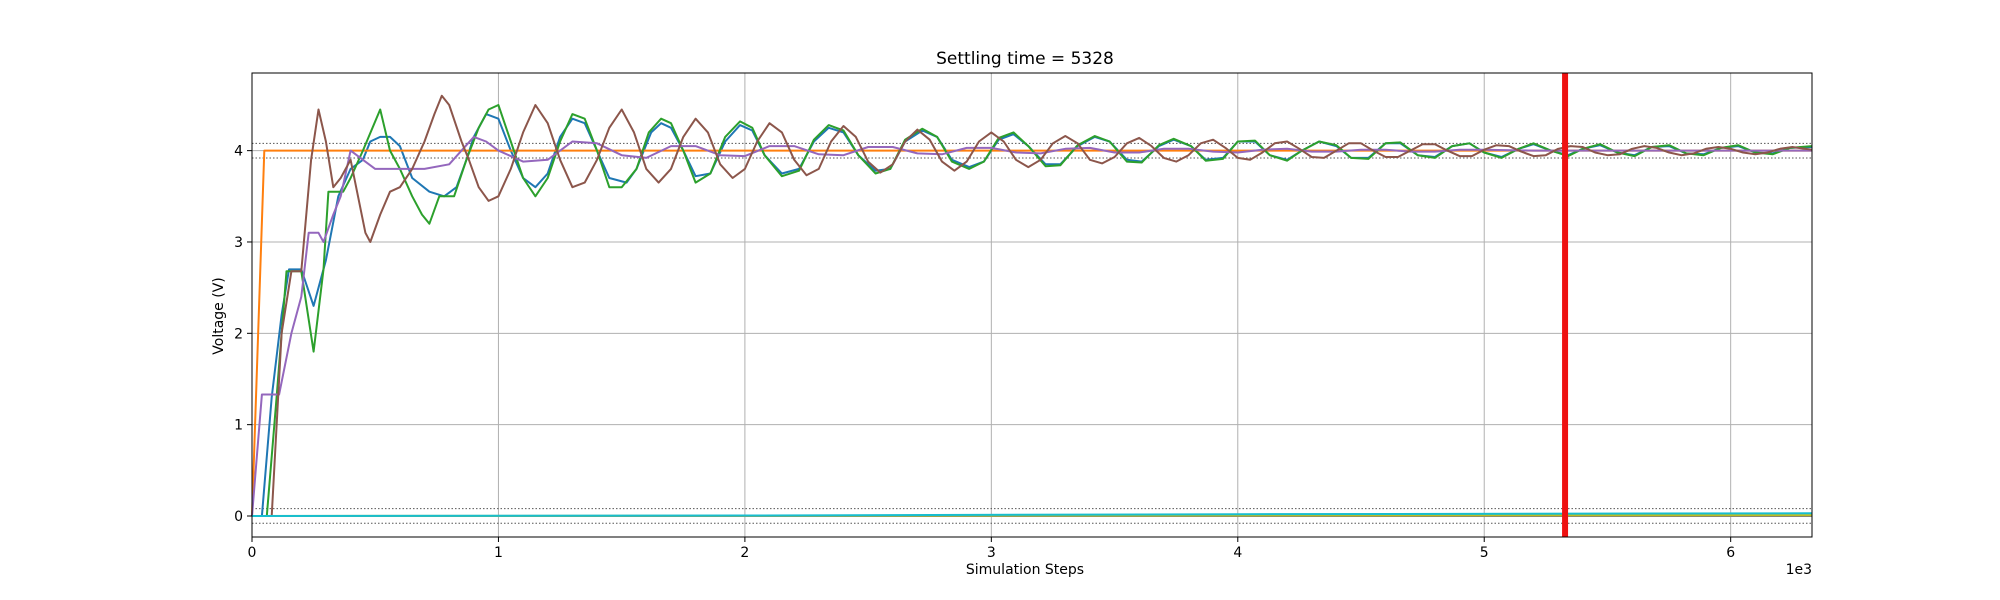 The width and height of the screenshot is (2000, 600). I want to click on x-axis-label: Simulation Steps, so click(1025, 570).